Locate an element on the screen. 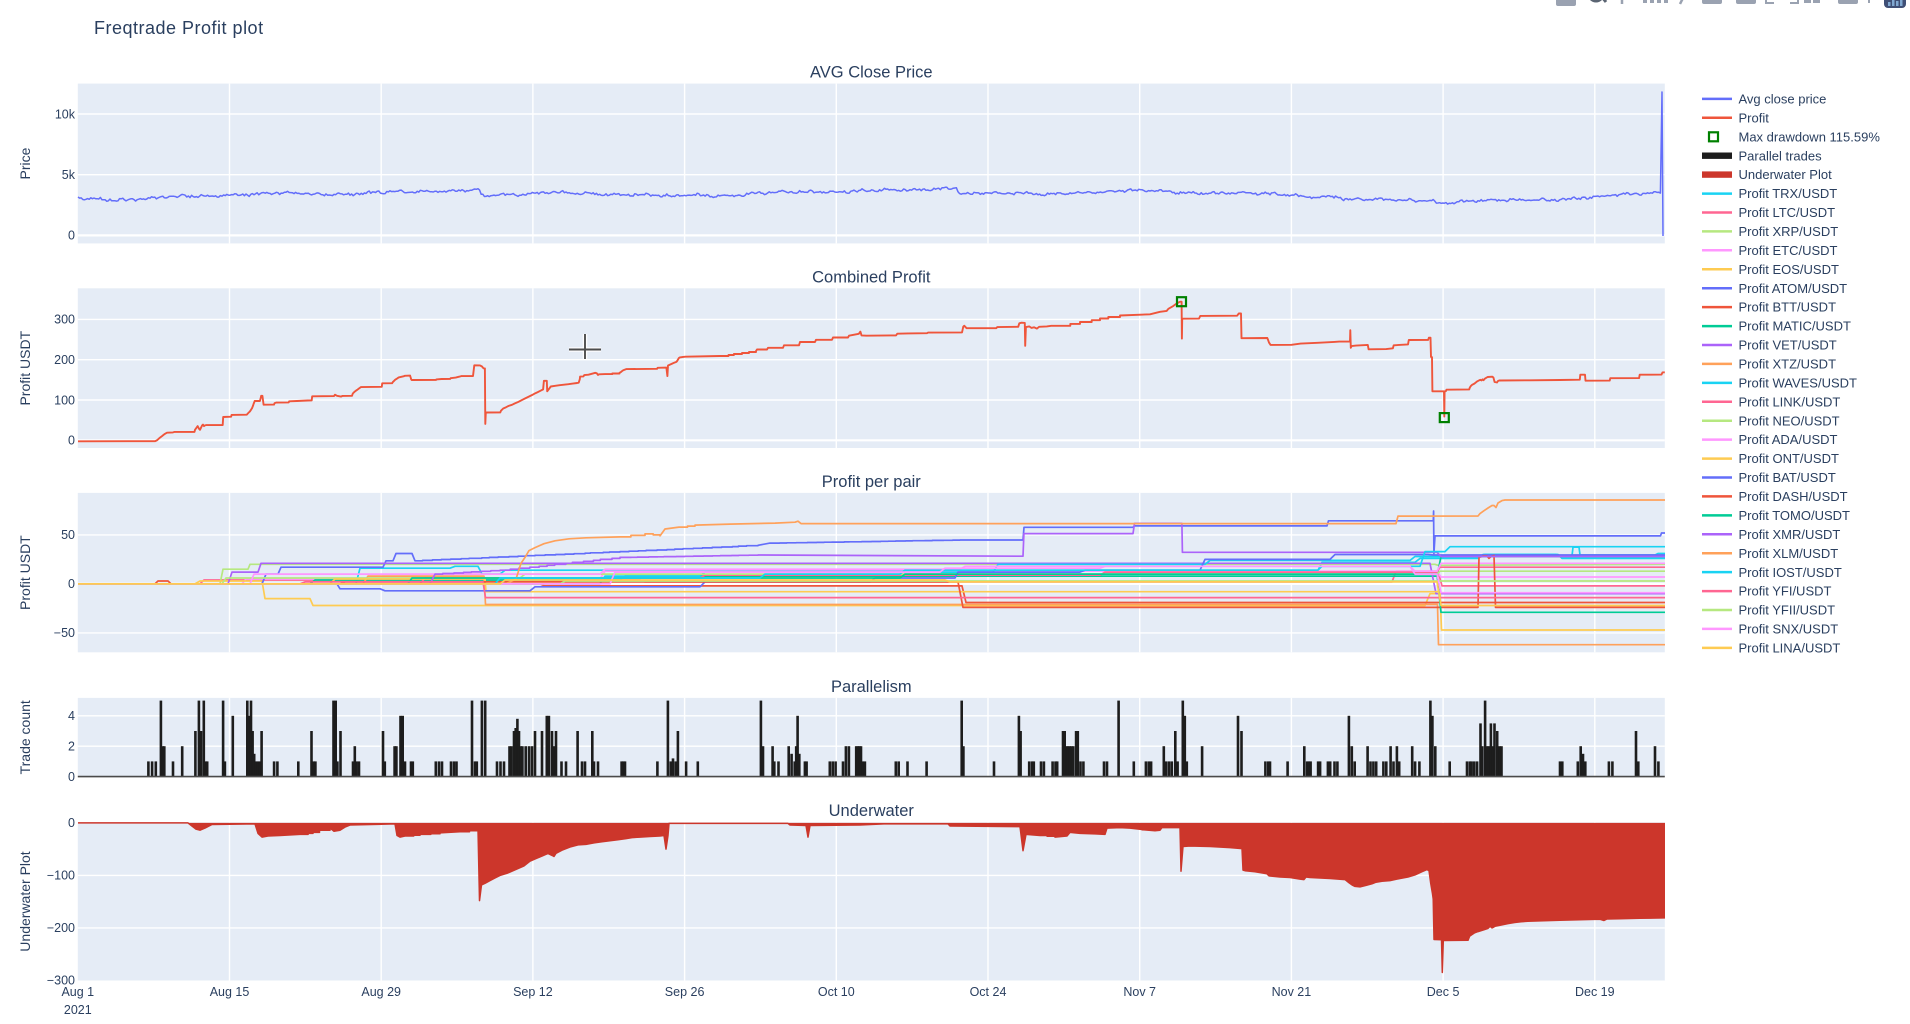 The height and width of the screenshot is (1024, 1910). svg-text: Profit XTZ/USDT is located at coordinates (1788, 364).